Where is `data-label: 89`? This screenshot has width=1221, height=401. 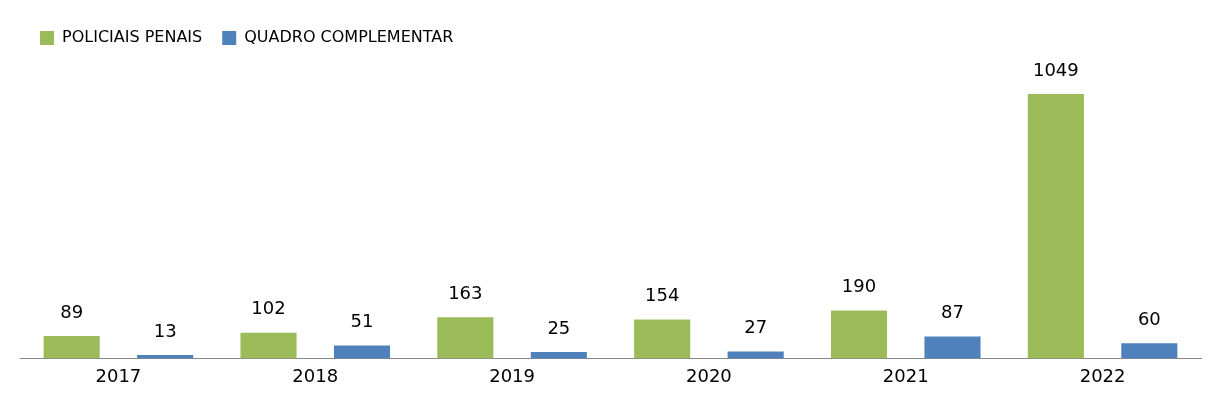
data-label: 89 is located at coordinates (72, 311).